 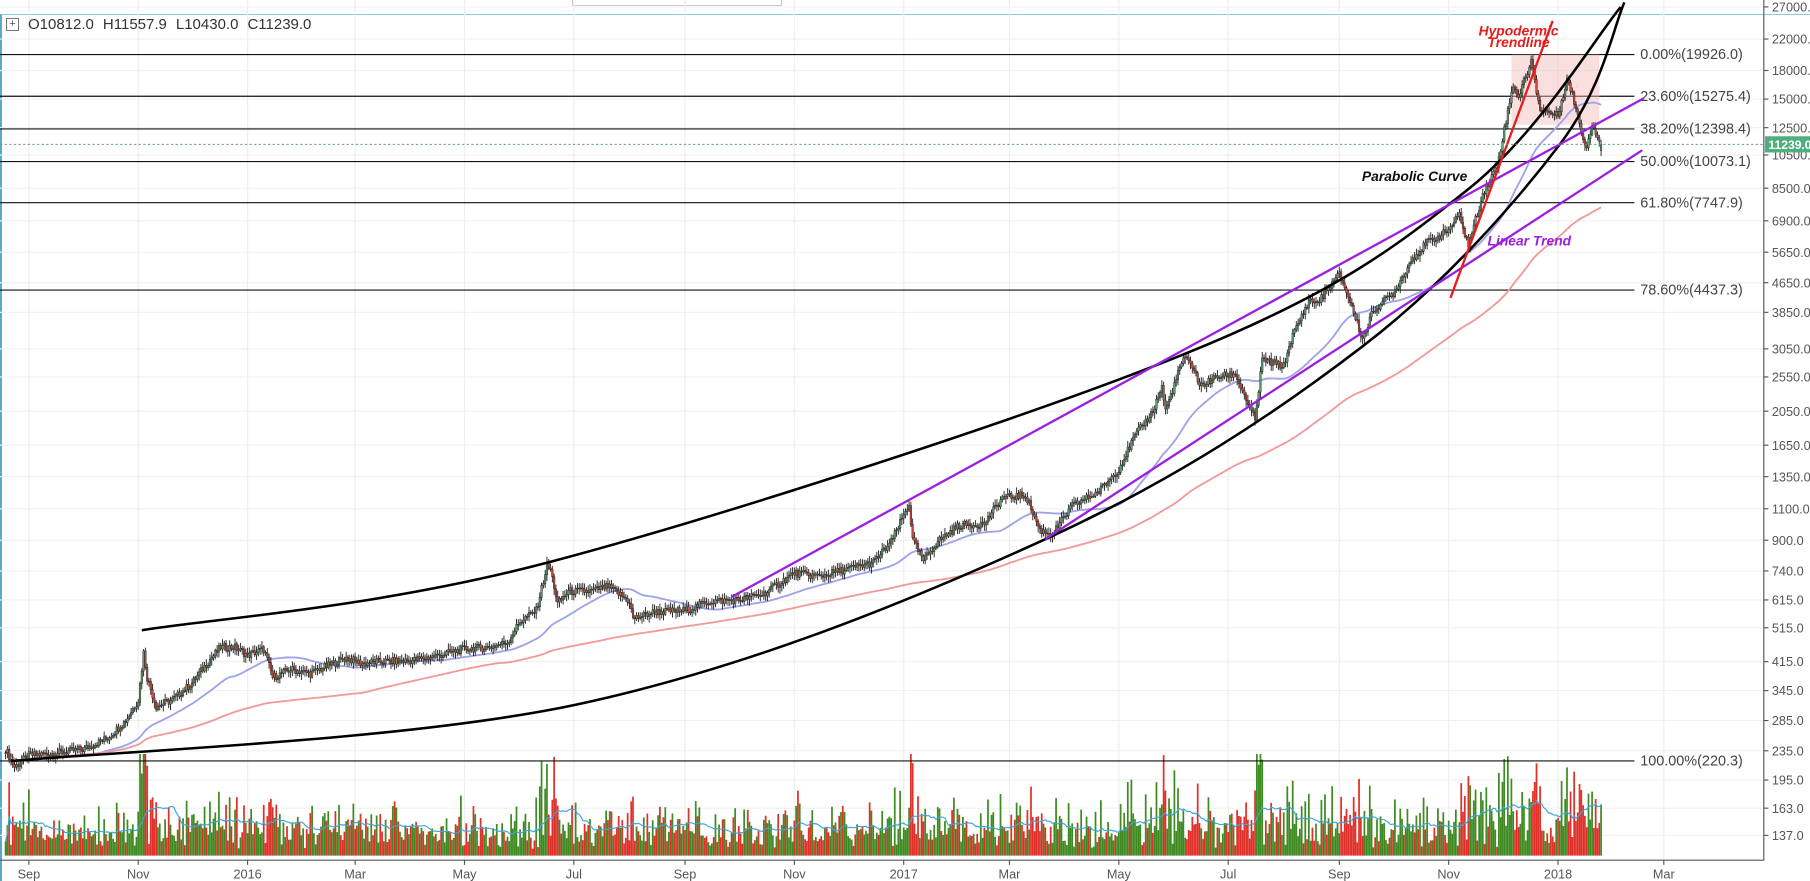 I want to click on linear-trend-line, so click(x=1343, y=345).